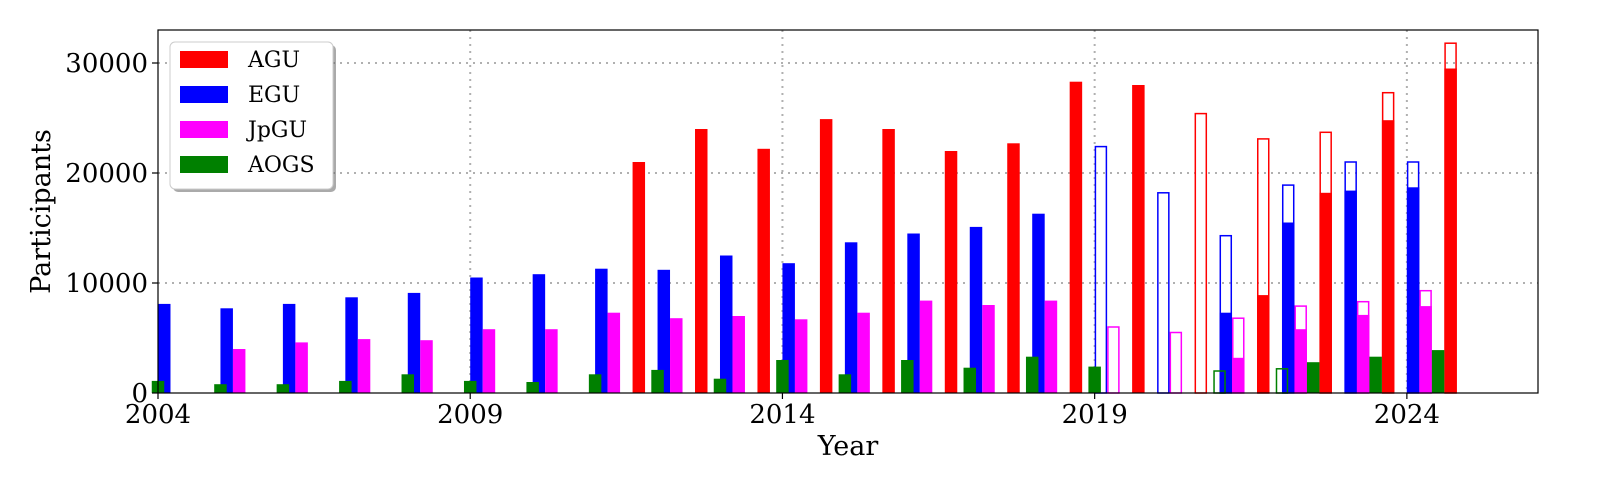 The width and height of the screenshot is (1600, 500). Describe the element at coordinates (276, 130) in the screenshot. I see `legend-label-jpgu: JpGU` at that location.